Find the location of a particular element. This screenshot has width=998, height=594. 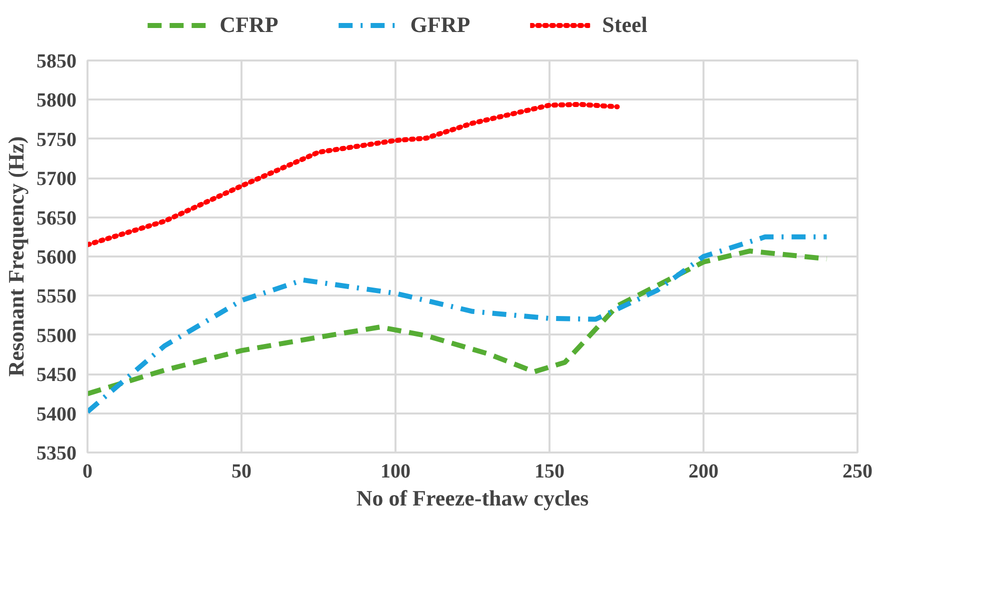

legend-label: GFRP is located at coordinates (440, 25).